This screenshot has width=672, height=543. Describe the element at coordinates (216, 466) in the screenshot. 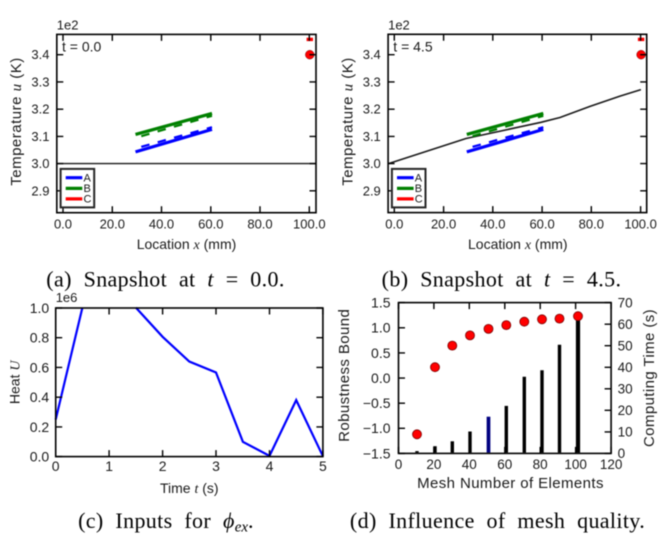

I see `svg-text: 3` at that location.